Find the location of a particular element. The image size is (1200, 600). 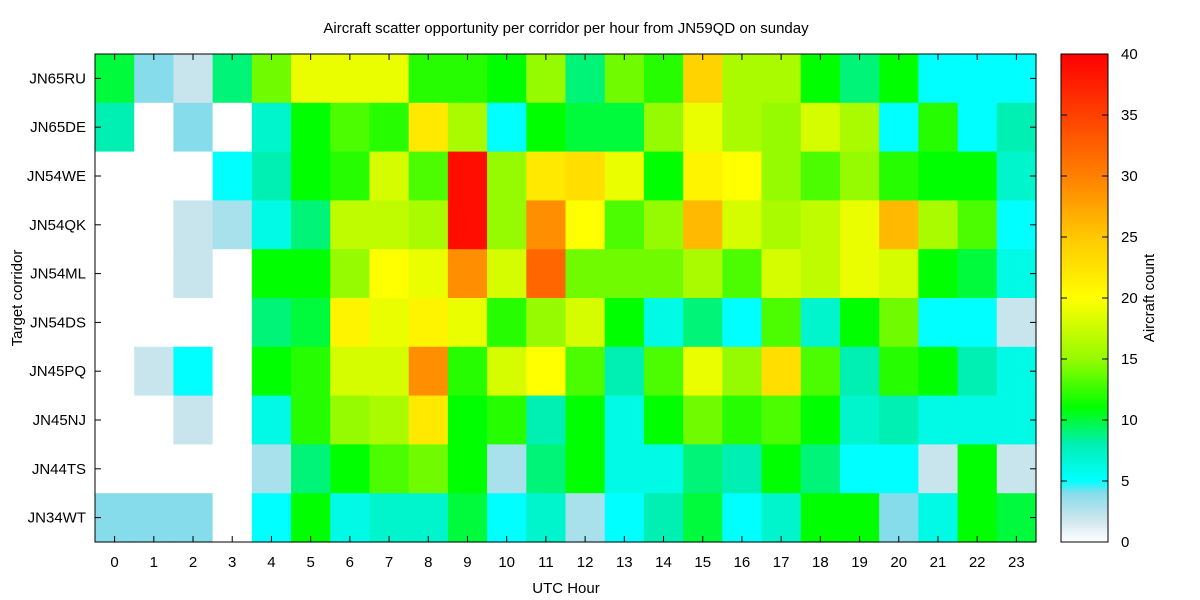

y-tick-label: JN65DE is located at coordinates (58, 127).